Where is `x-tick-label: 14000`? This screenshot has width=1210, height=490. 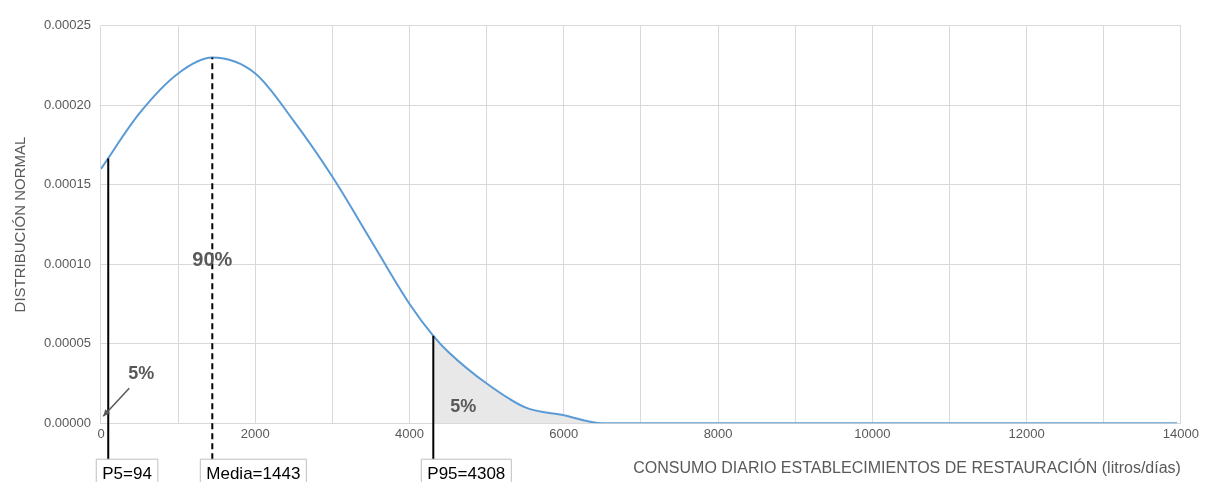
x-tick-label: 14000 is located at coordinates (1180, 433).